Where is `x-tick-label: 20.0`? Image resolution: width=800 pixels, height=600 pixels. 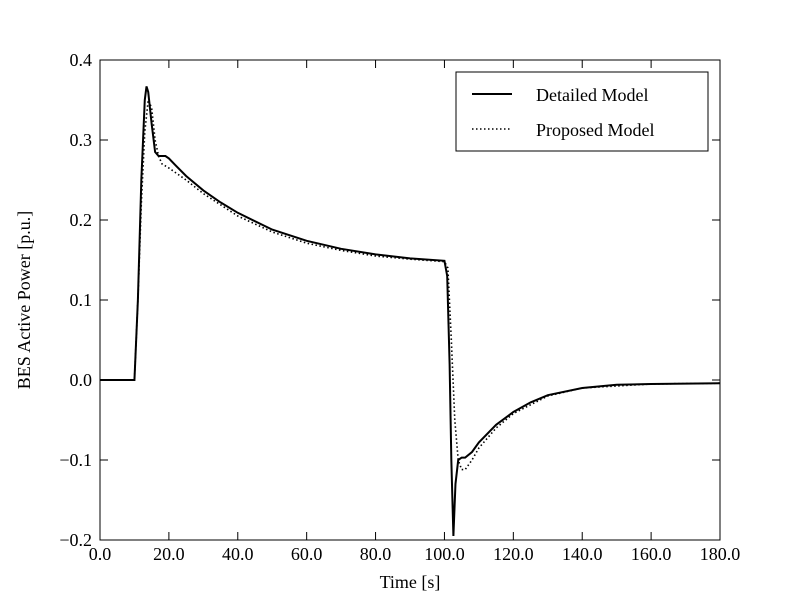
x-tick-label: 20.0 is located at coordinates (169, 554).